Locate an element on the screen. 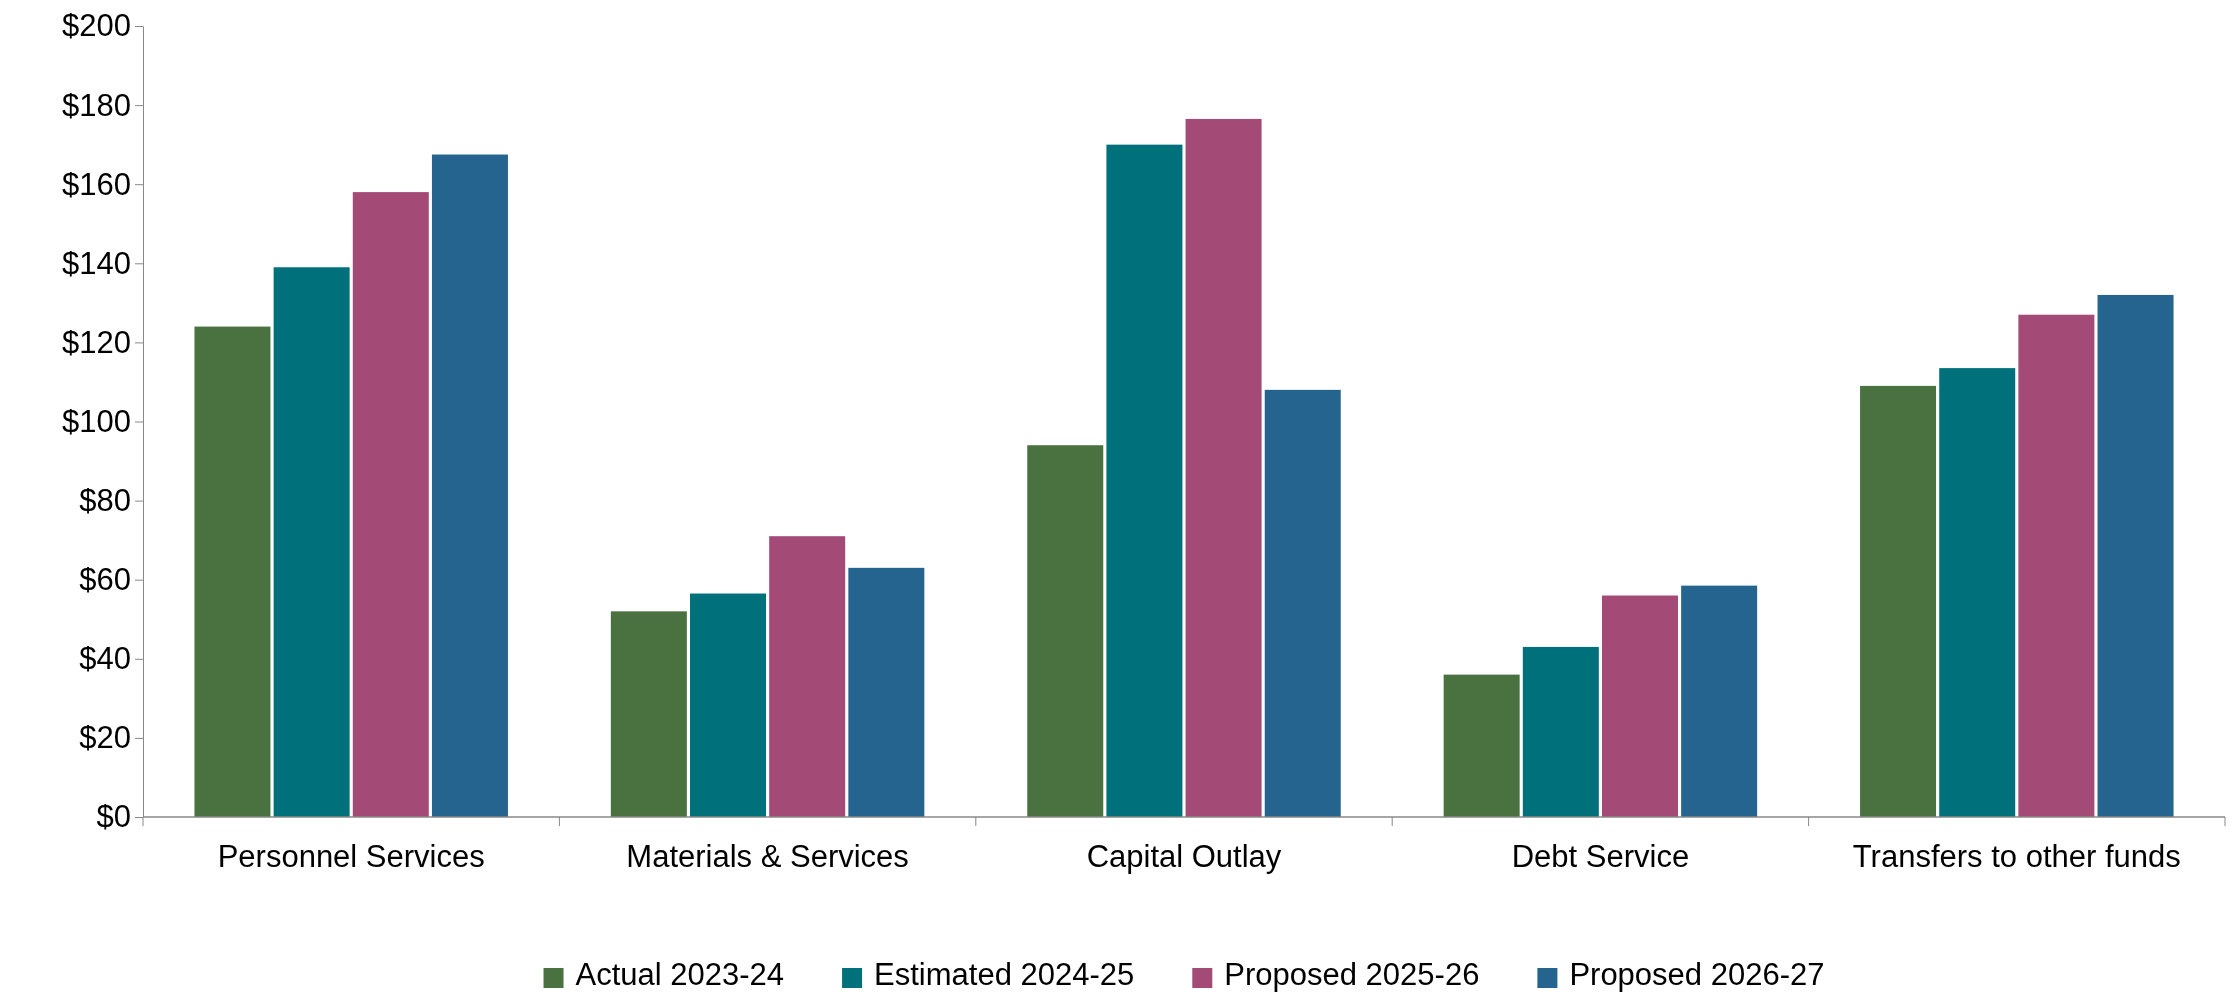  x-tick-label: Personnel Services is located at coordinates (351, 856).